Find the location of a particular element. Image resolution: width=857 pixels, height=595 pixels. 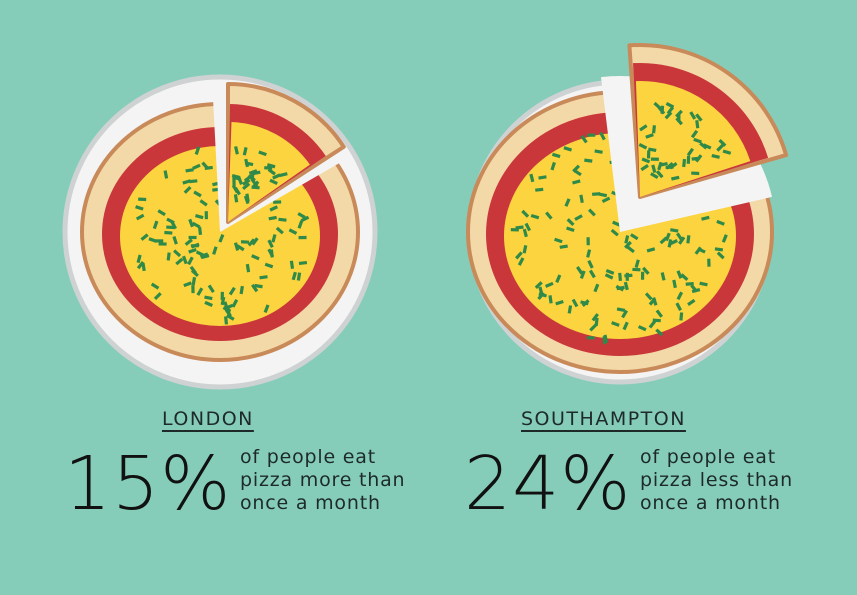

southampton-description-line-2: pizza less than is located at coordinates (716, 480).